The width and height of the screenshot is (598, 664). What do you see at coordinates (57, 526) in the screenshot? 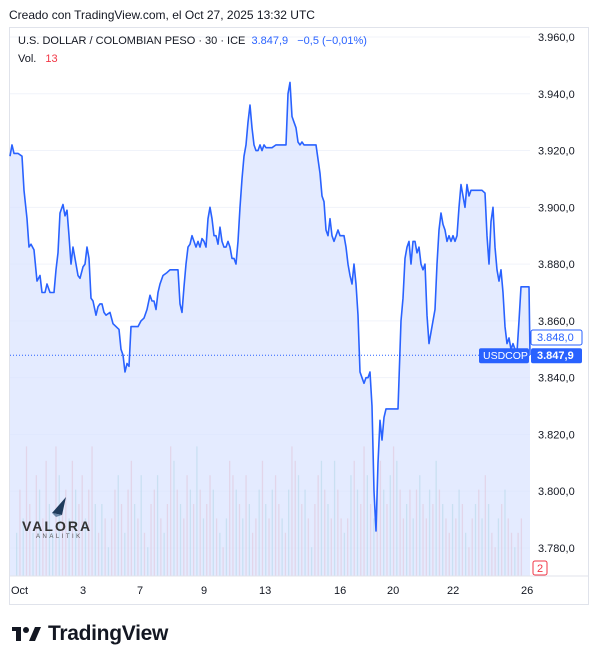
I see `watermark-name: VALORA` at bounding box center [57, 526].